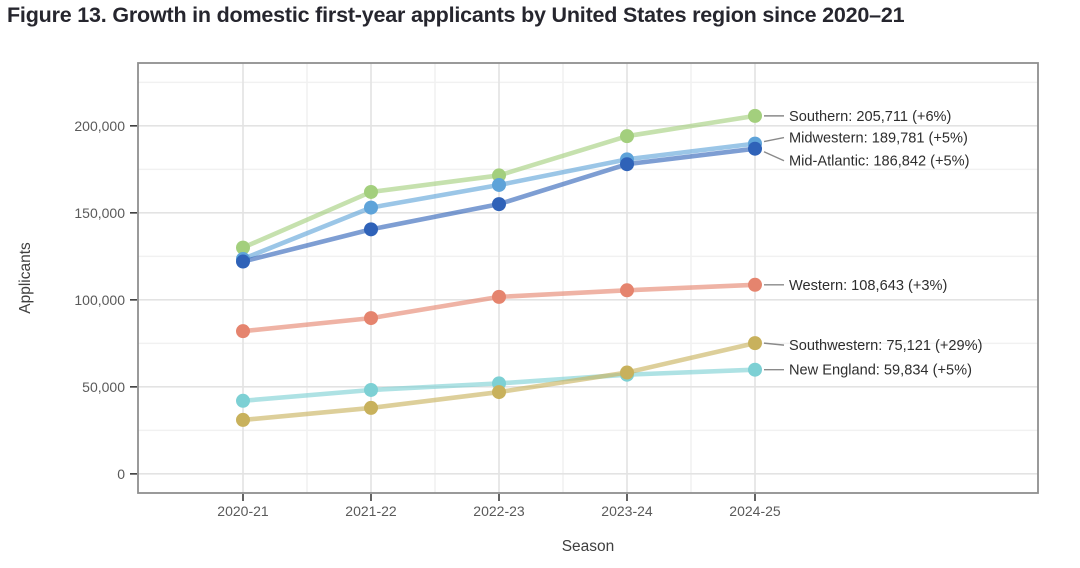  What do you see at coordinates (371, 511) in the screenshot?
I see `x-tick-label: 2021-22` at bounding box center [371, 511].